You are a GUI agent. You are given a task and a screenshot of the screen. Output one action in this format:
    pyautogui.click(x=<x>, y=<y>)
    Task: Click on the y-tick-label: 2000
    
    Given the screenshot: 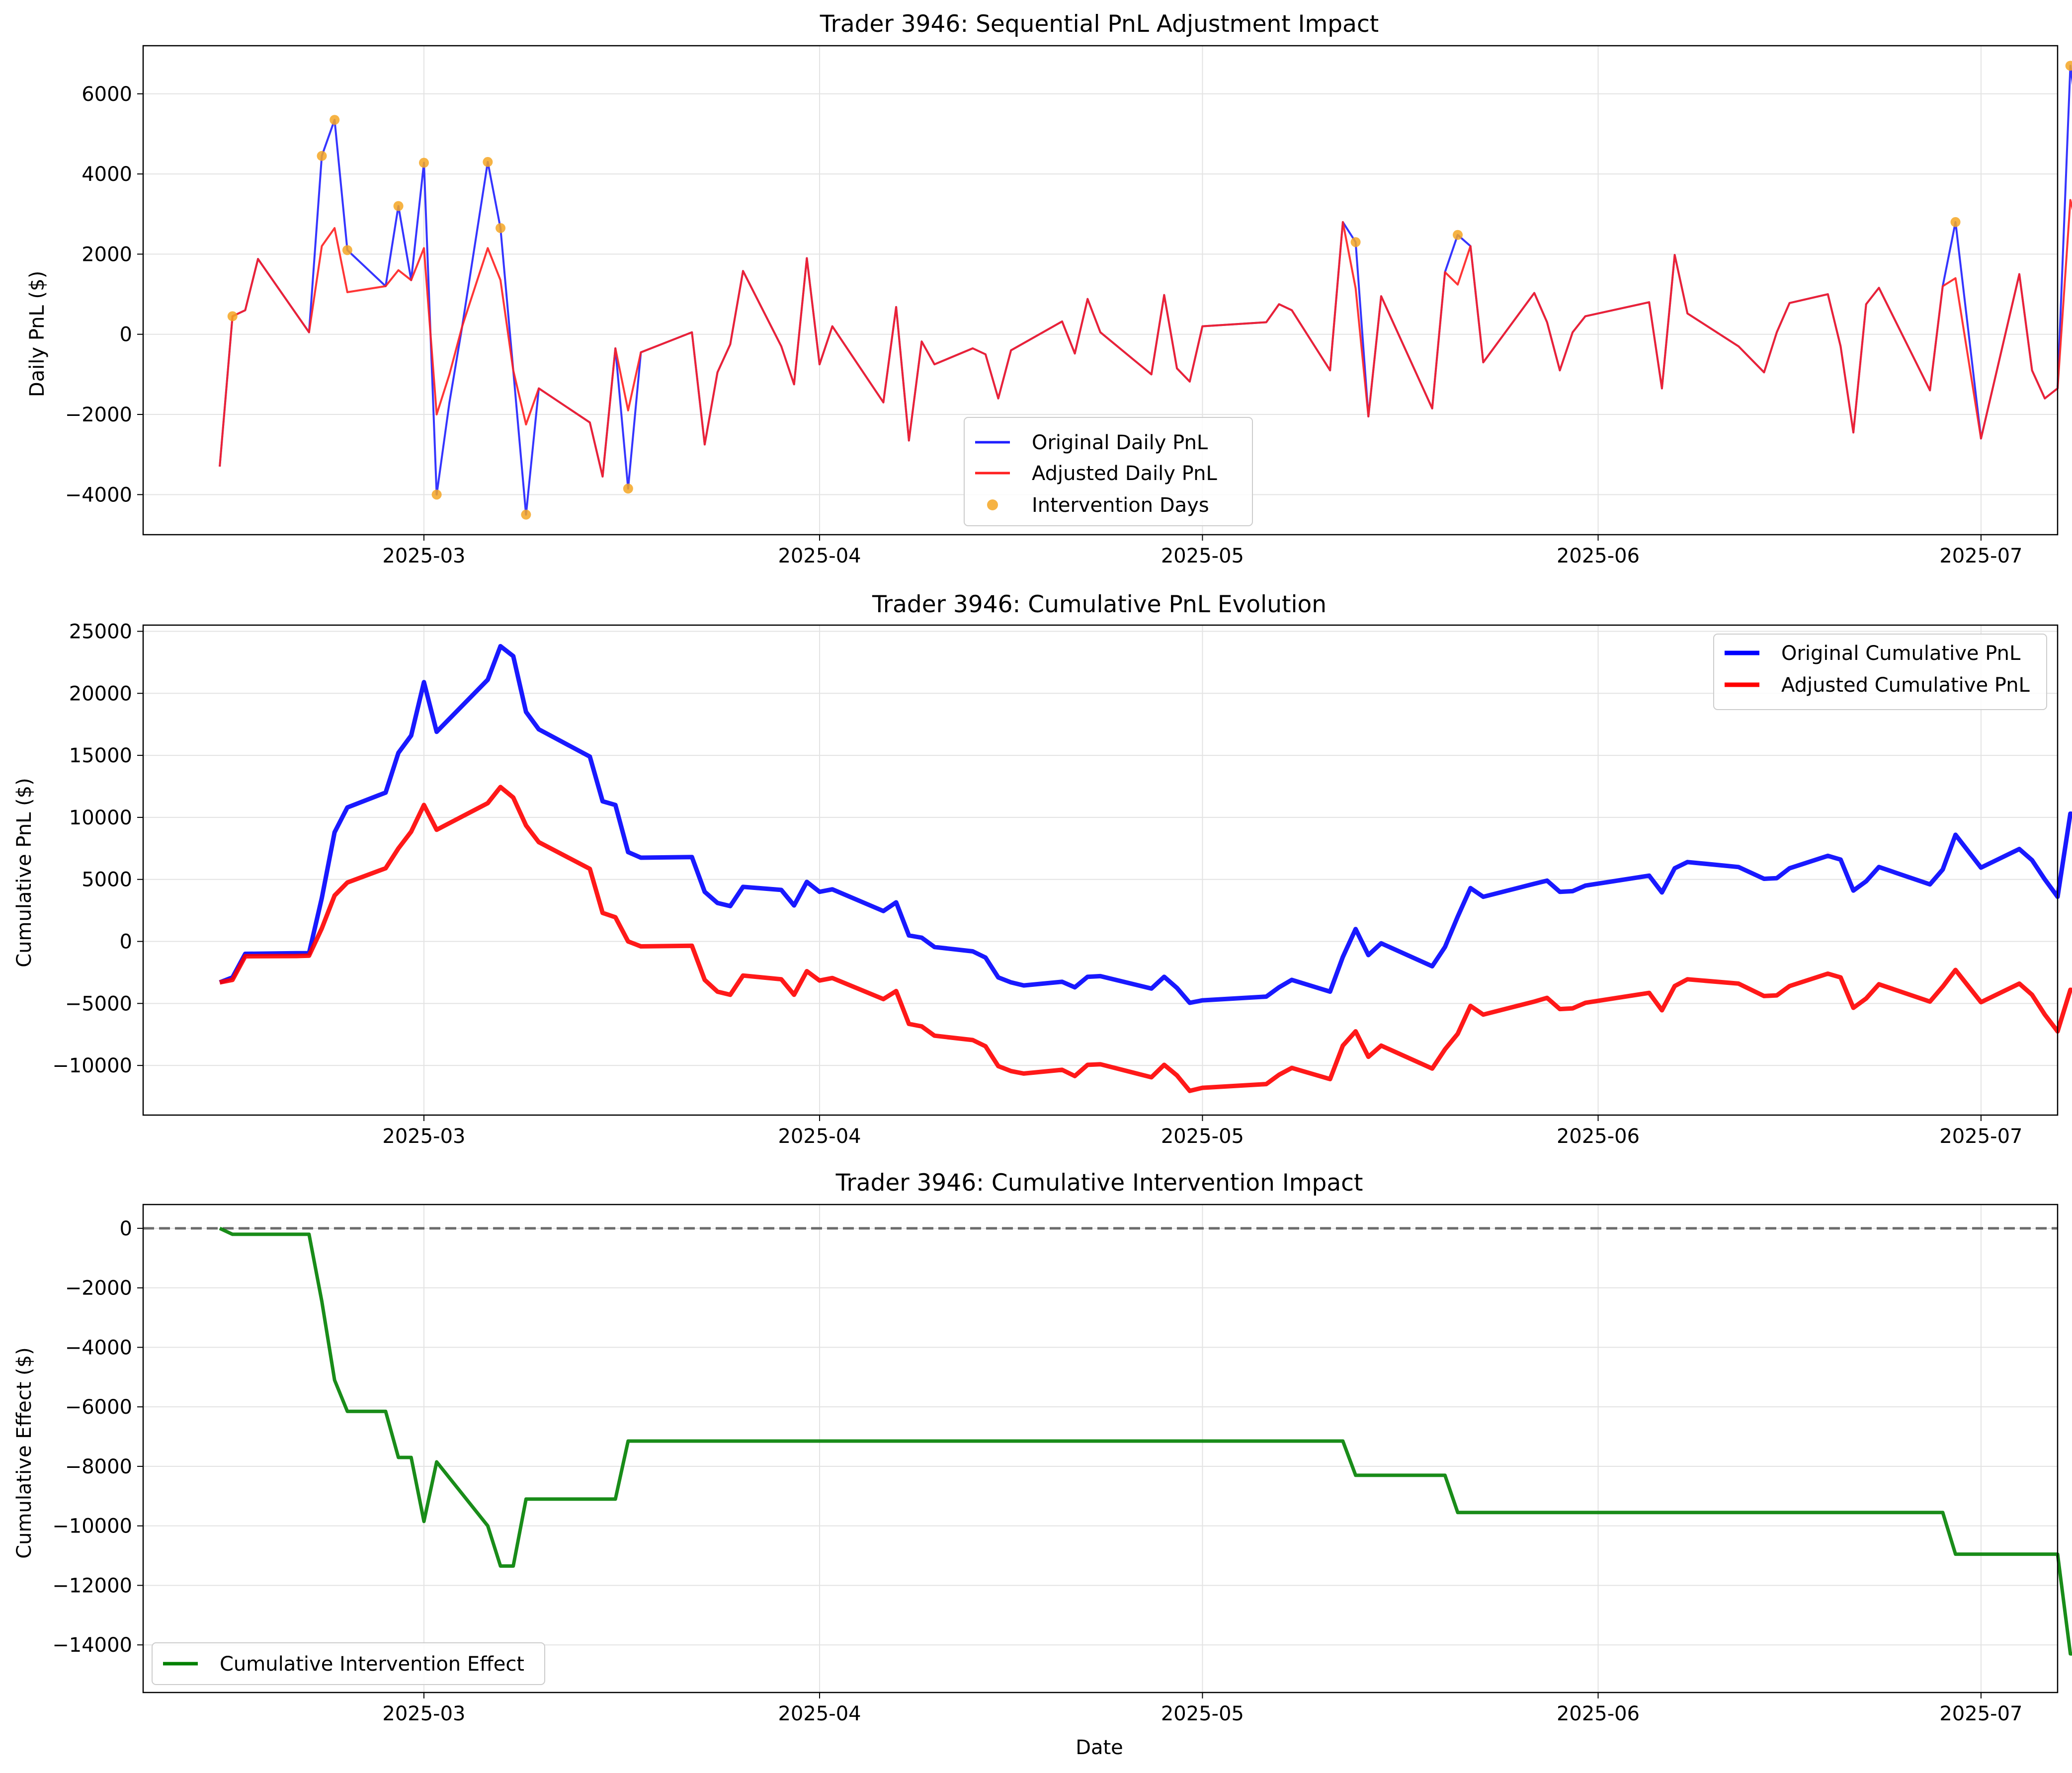 What is the action you would take?
    pyautogui.click(x=107, y=255)
    